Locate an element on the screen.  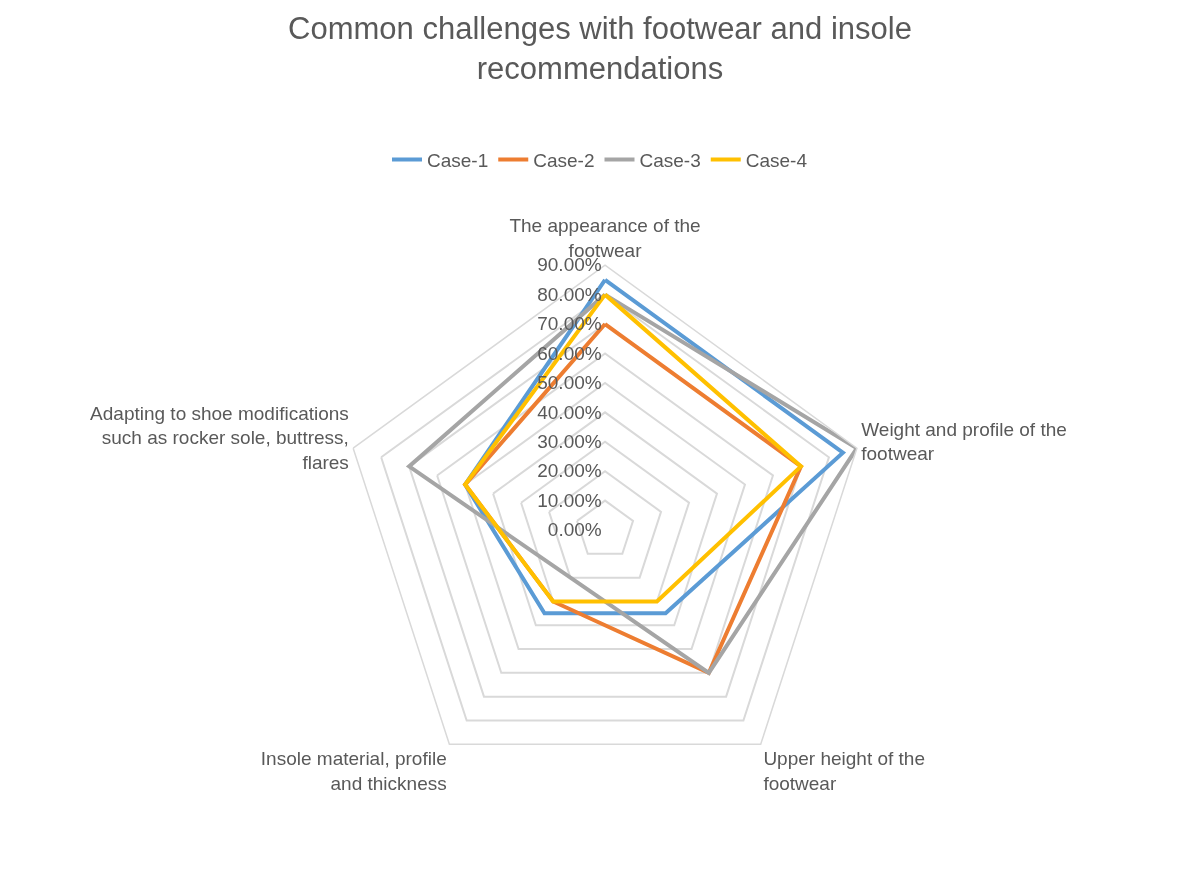
y-tick-label: 0.00% is located at coordinates (574, 530).